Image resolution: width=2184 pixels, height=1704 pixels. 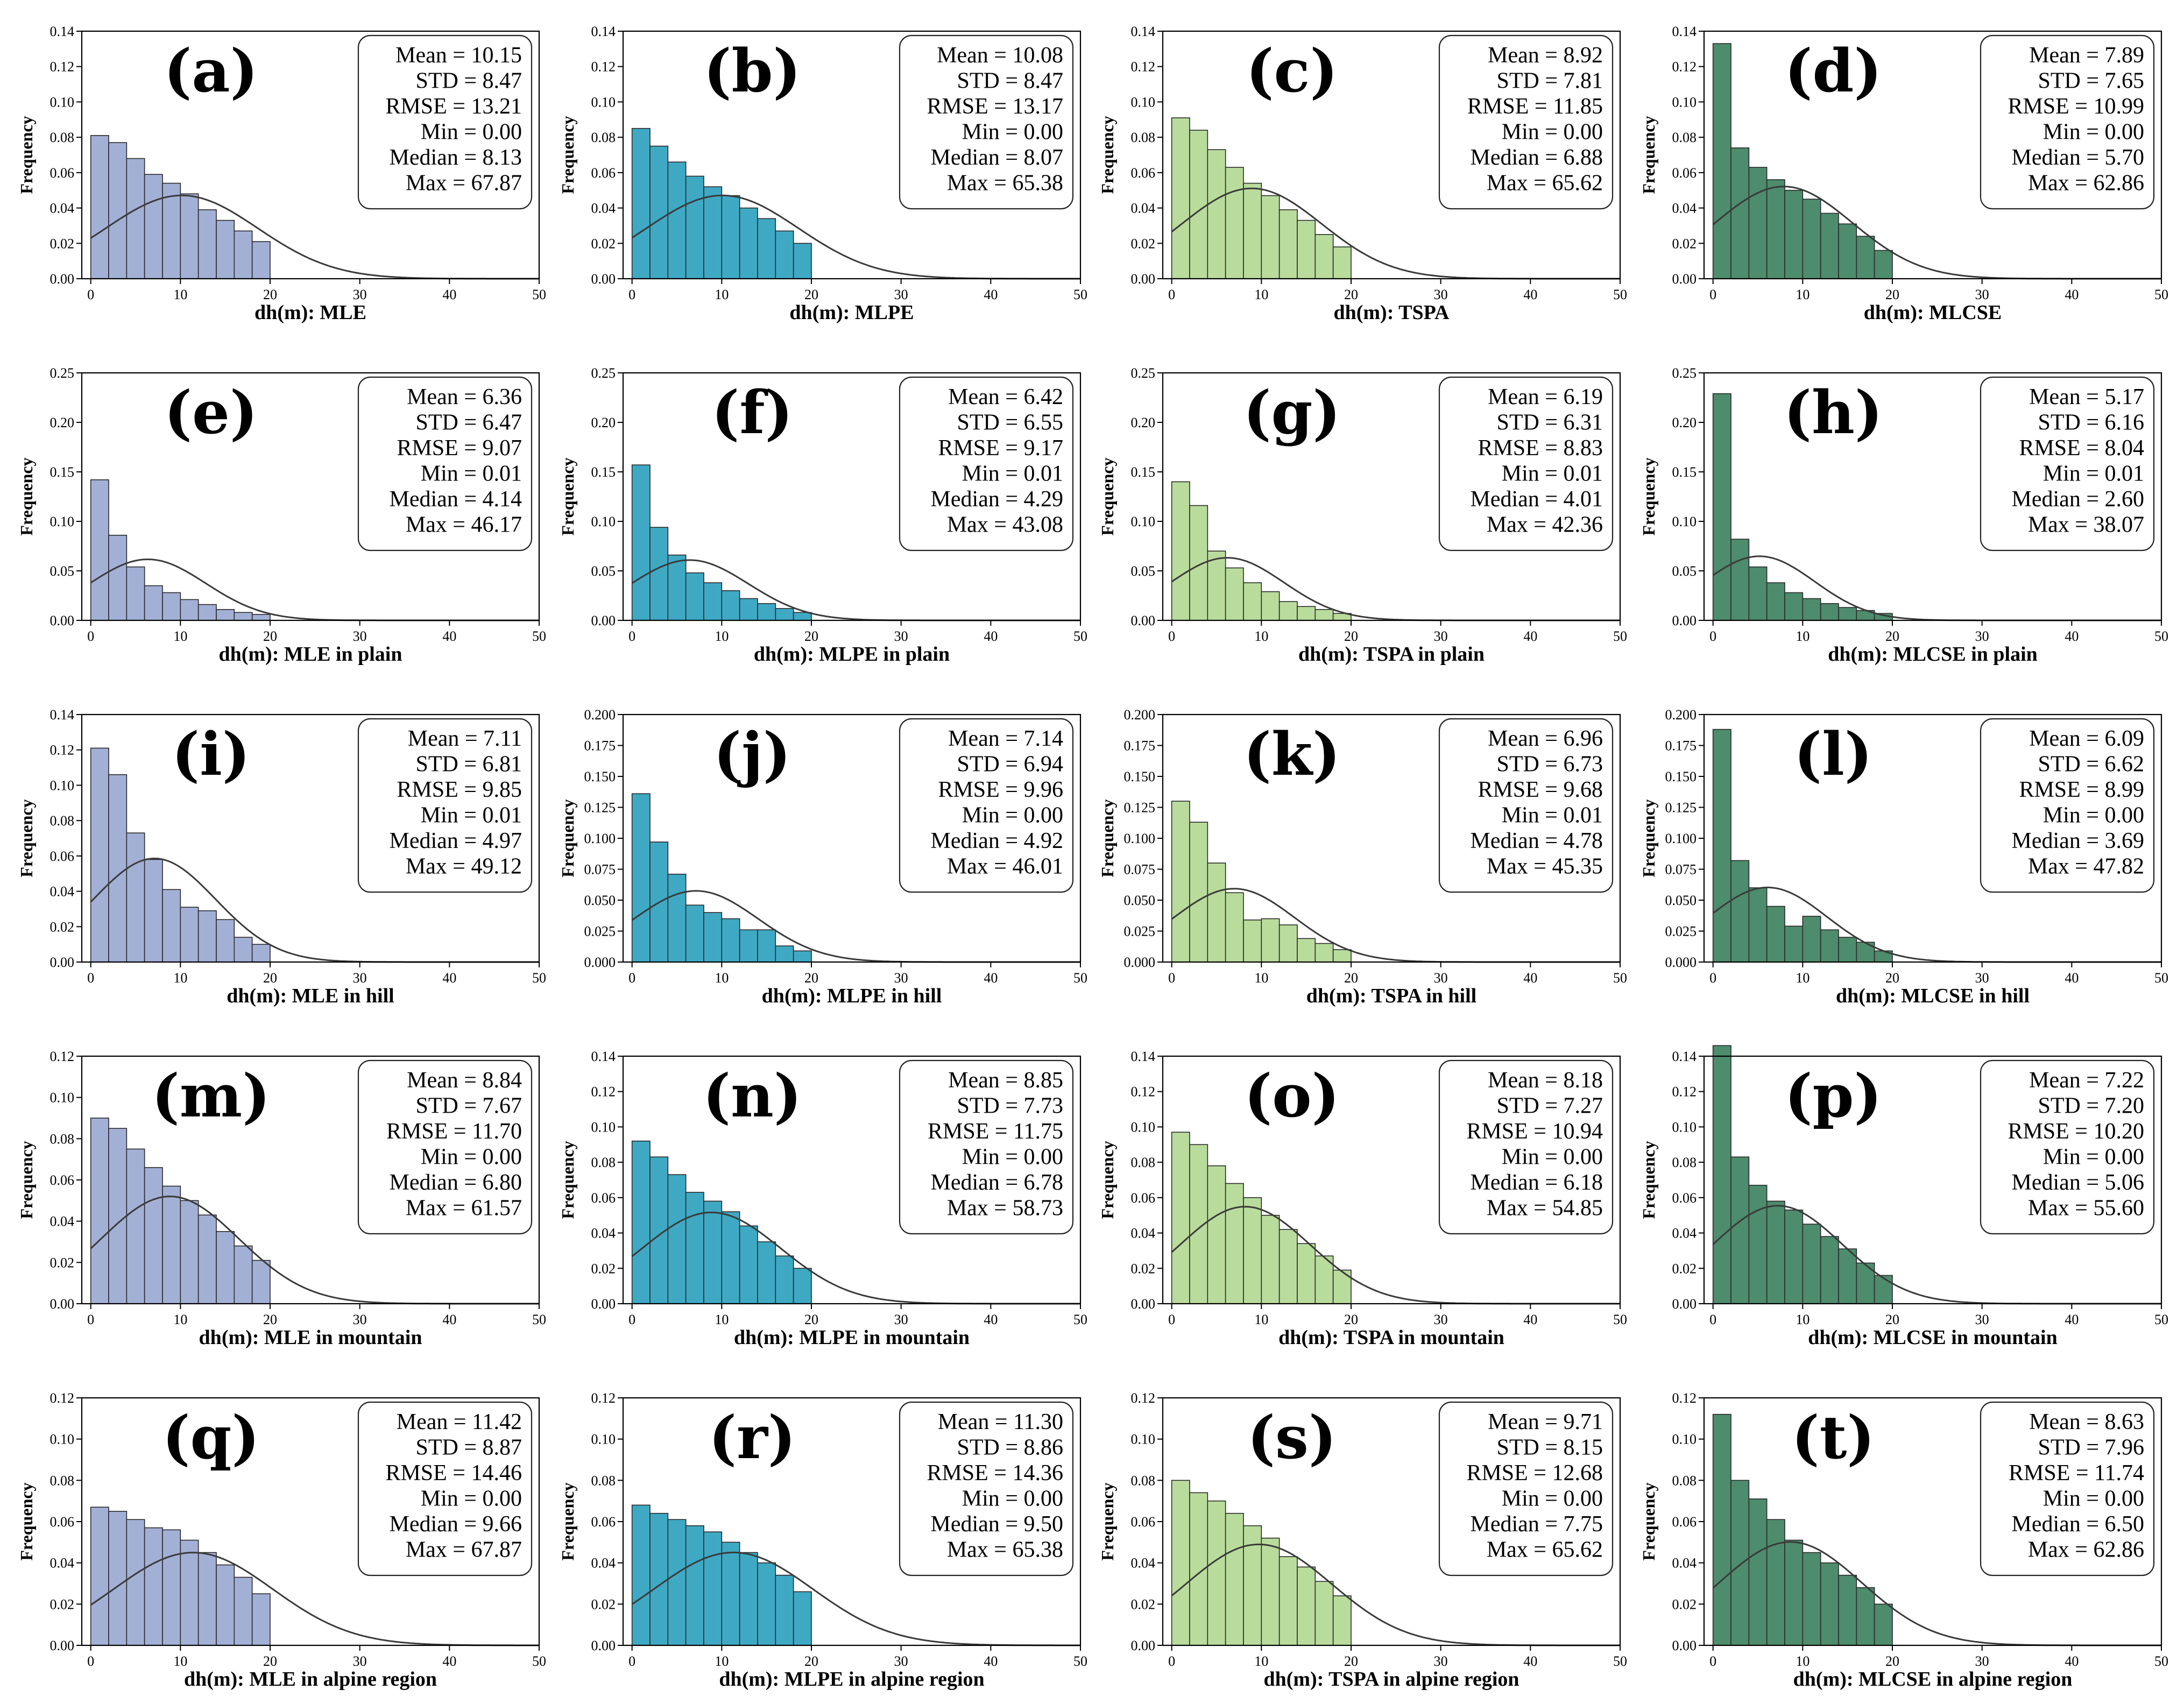 I want to click on panel-letter: (h), so click(x=1833, y=412).